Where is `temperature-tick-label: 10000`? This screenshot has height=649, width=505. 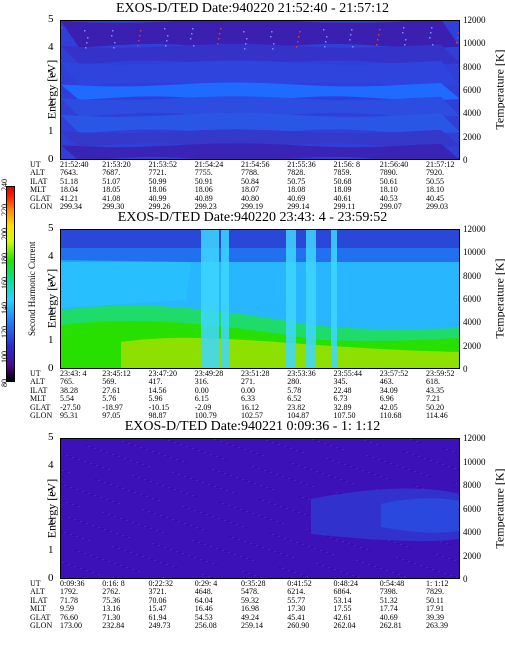
temperature-tick-label: 10000 is located at coordinates (474, 252).